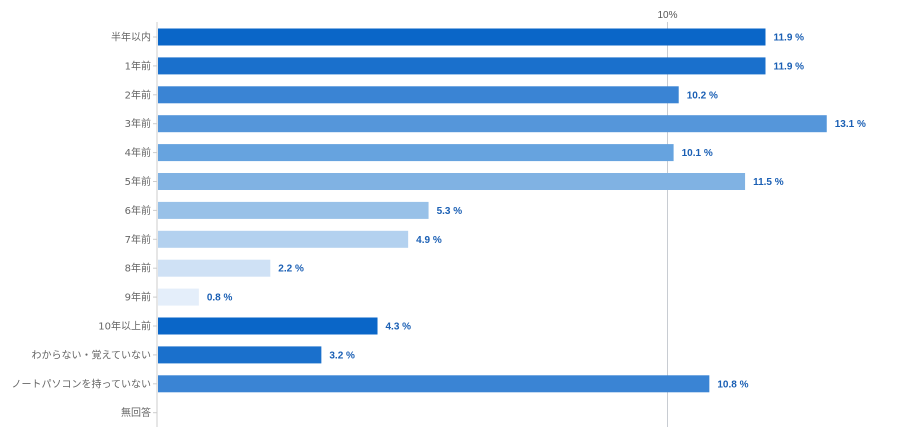 The width and height of the screenshot is (900, 439). I want to click on category-label: 半年以内, so click(131, 37).